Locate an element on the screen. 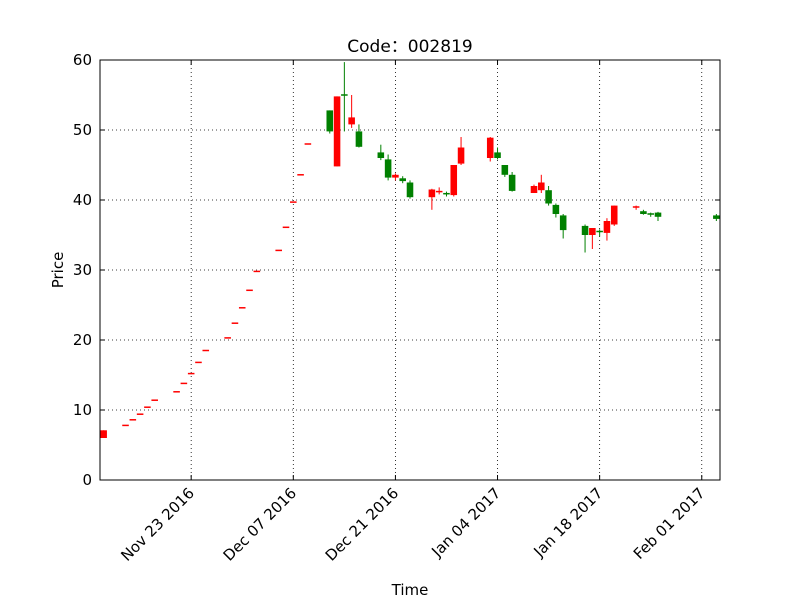 The width and height of the screenshot is (800, 600). x-tick-label: Dec 21 2016 is located at coordinates (362, 524).